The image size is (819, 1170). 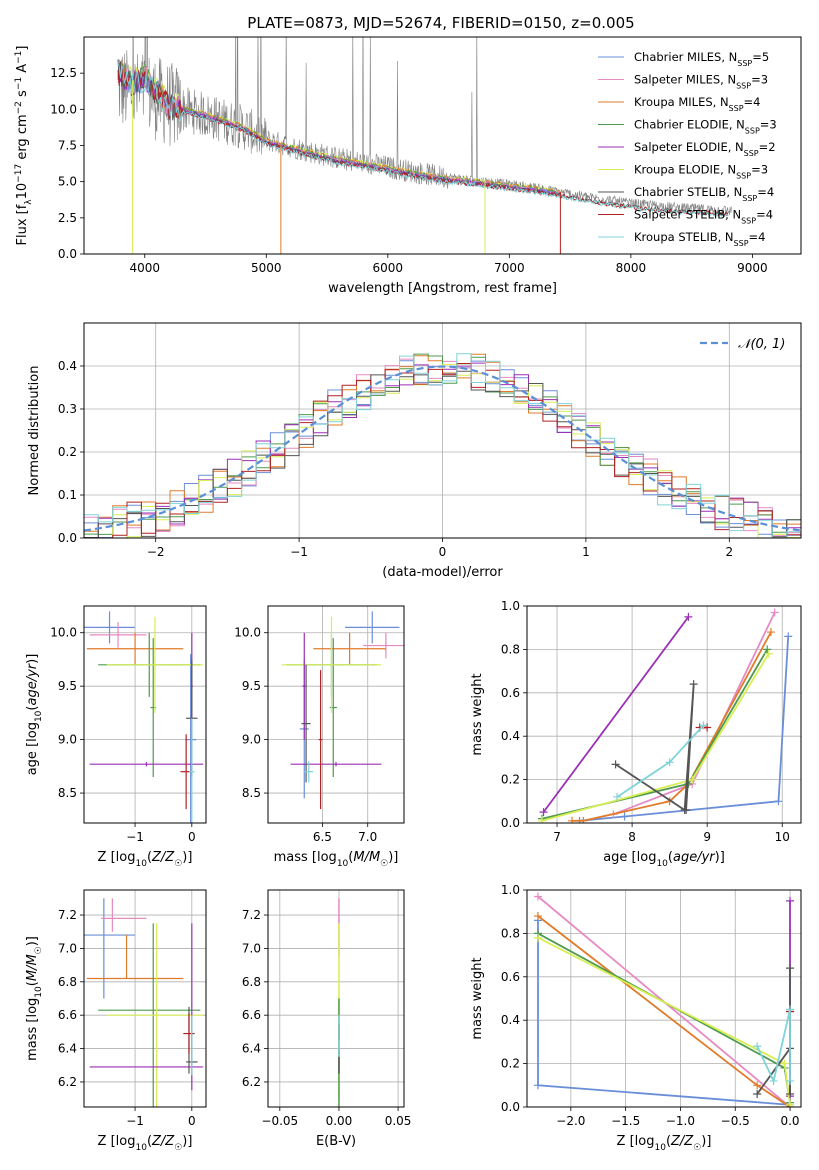 I want to click on x-tick-label: 7, so click(x=557, y=837).